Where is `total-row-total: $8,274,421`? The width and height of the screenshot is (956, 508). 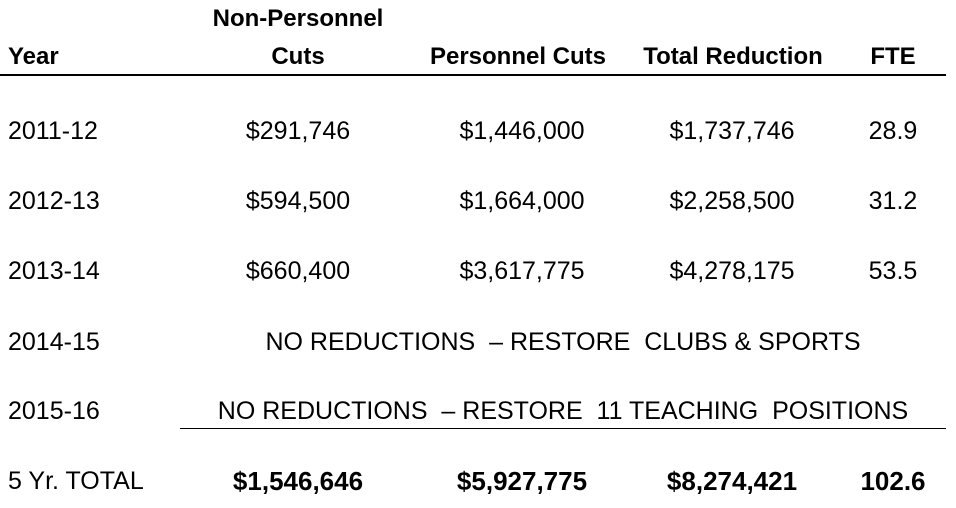
total-row-total: $8,274,421 is located at coordinates (732, 481).